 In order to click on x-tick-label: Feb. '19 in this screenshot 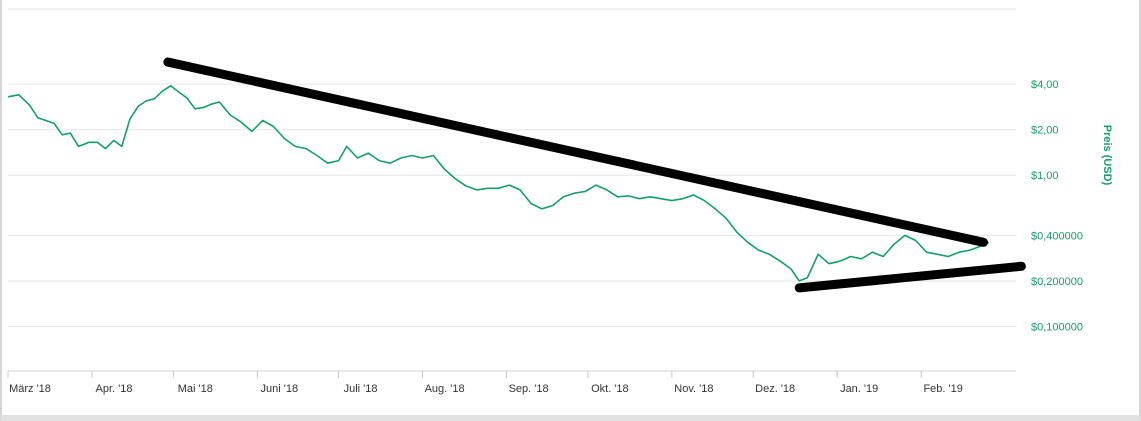, I will do `click(942, 389)`.